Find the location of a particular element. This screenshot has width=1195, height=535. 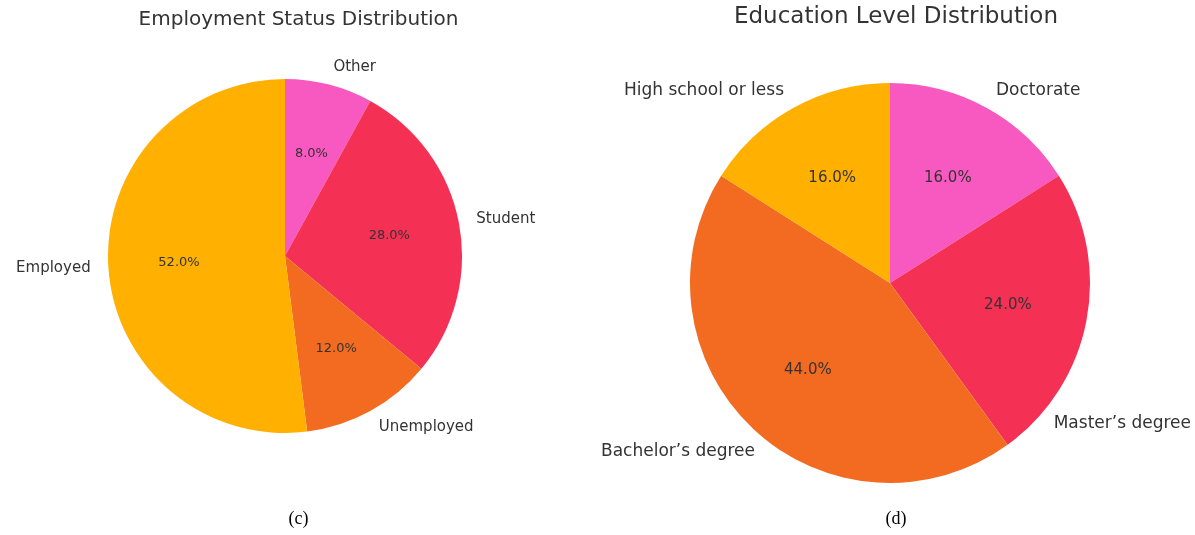

slice-label: Other is located at coordinates (355, 66).